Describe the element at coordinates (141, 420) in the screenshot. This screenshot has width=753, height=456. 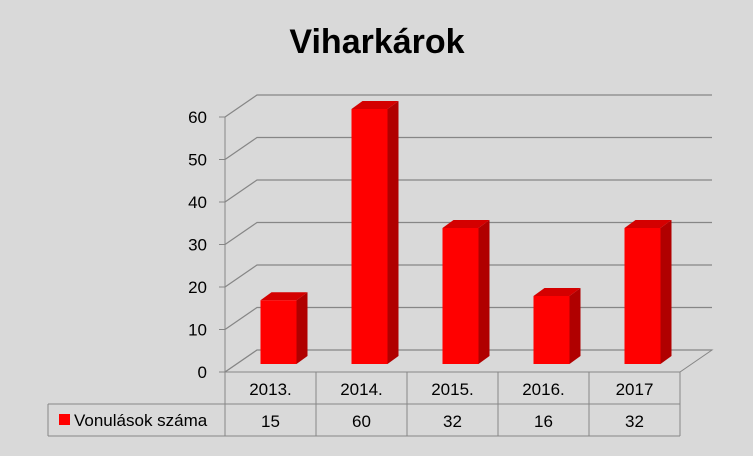
I see `legend-label: Vonulások száma` at that location.